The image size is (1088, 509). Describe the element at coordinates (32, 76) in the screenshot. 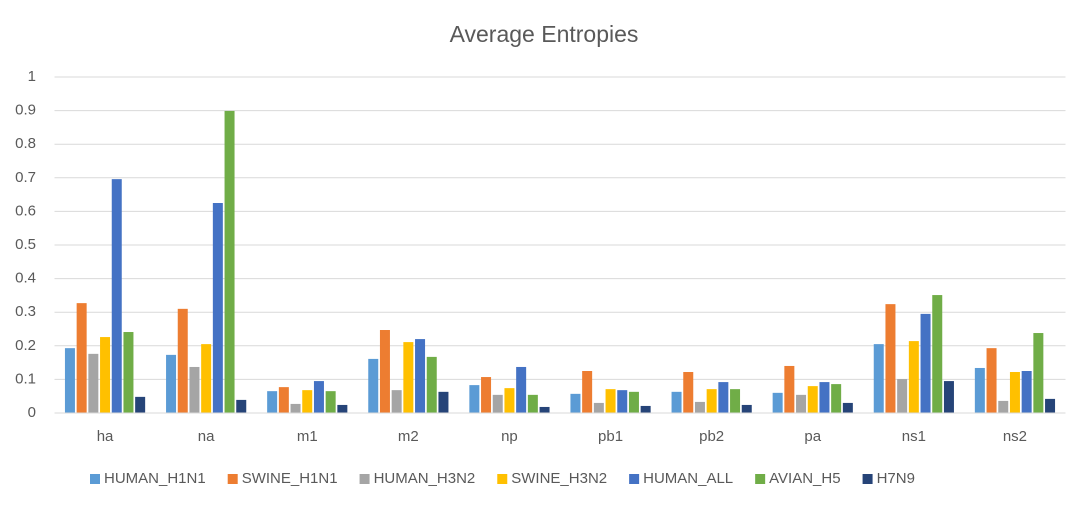

I see `y-tick-label: 1` at that location.